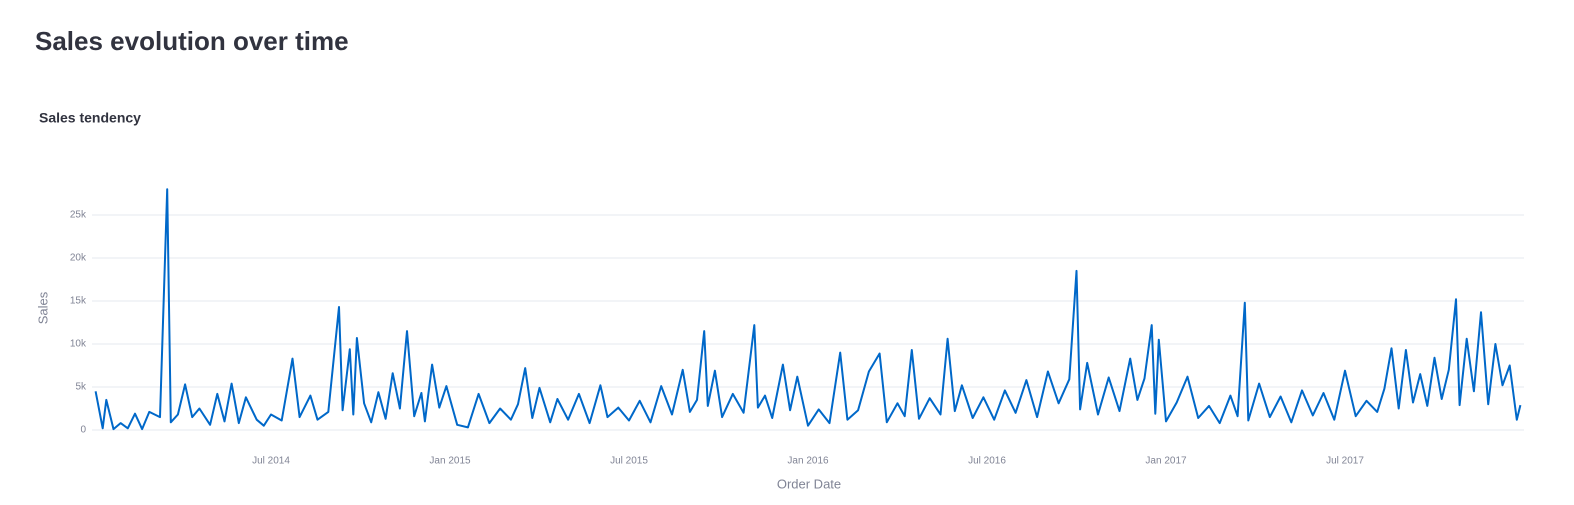 This screenshot has height=505, width=1574. What do you see at coordinates (1345, 461) in the screenshot?
I see `x-tick-label: Jul 2017` at bounding box center [1345, 461].